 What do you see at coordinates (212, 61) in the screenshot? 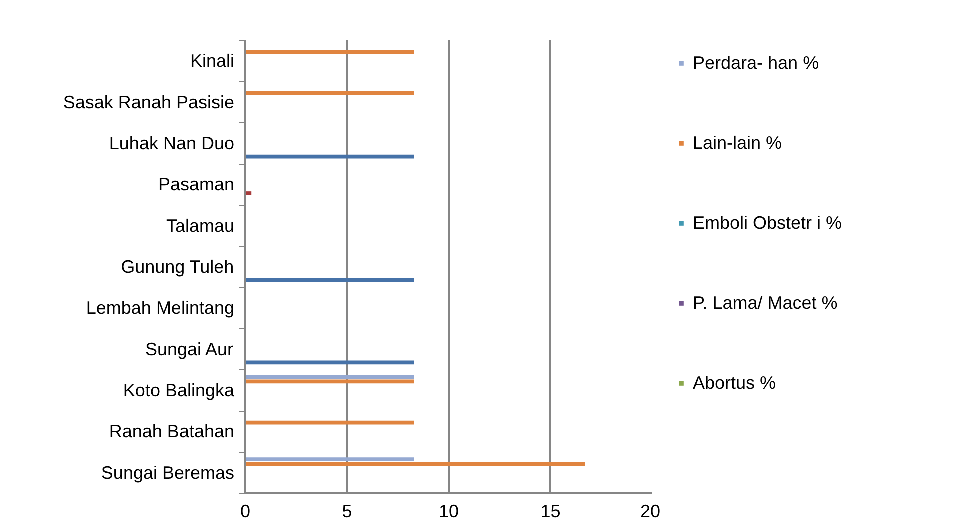
I see `y-tick-label: Kinali` at bounding box center [212, 61].